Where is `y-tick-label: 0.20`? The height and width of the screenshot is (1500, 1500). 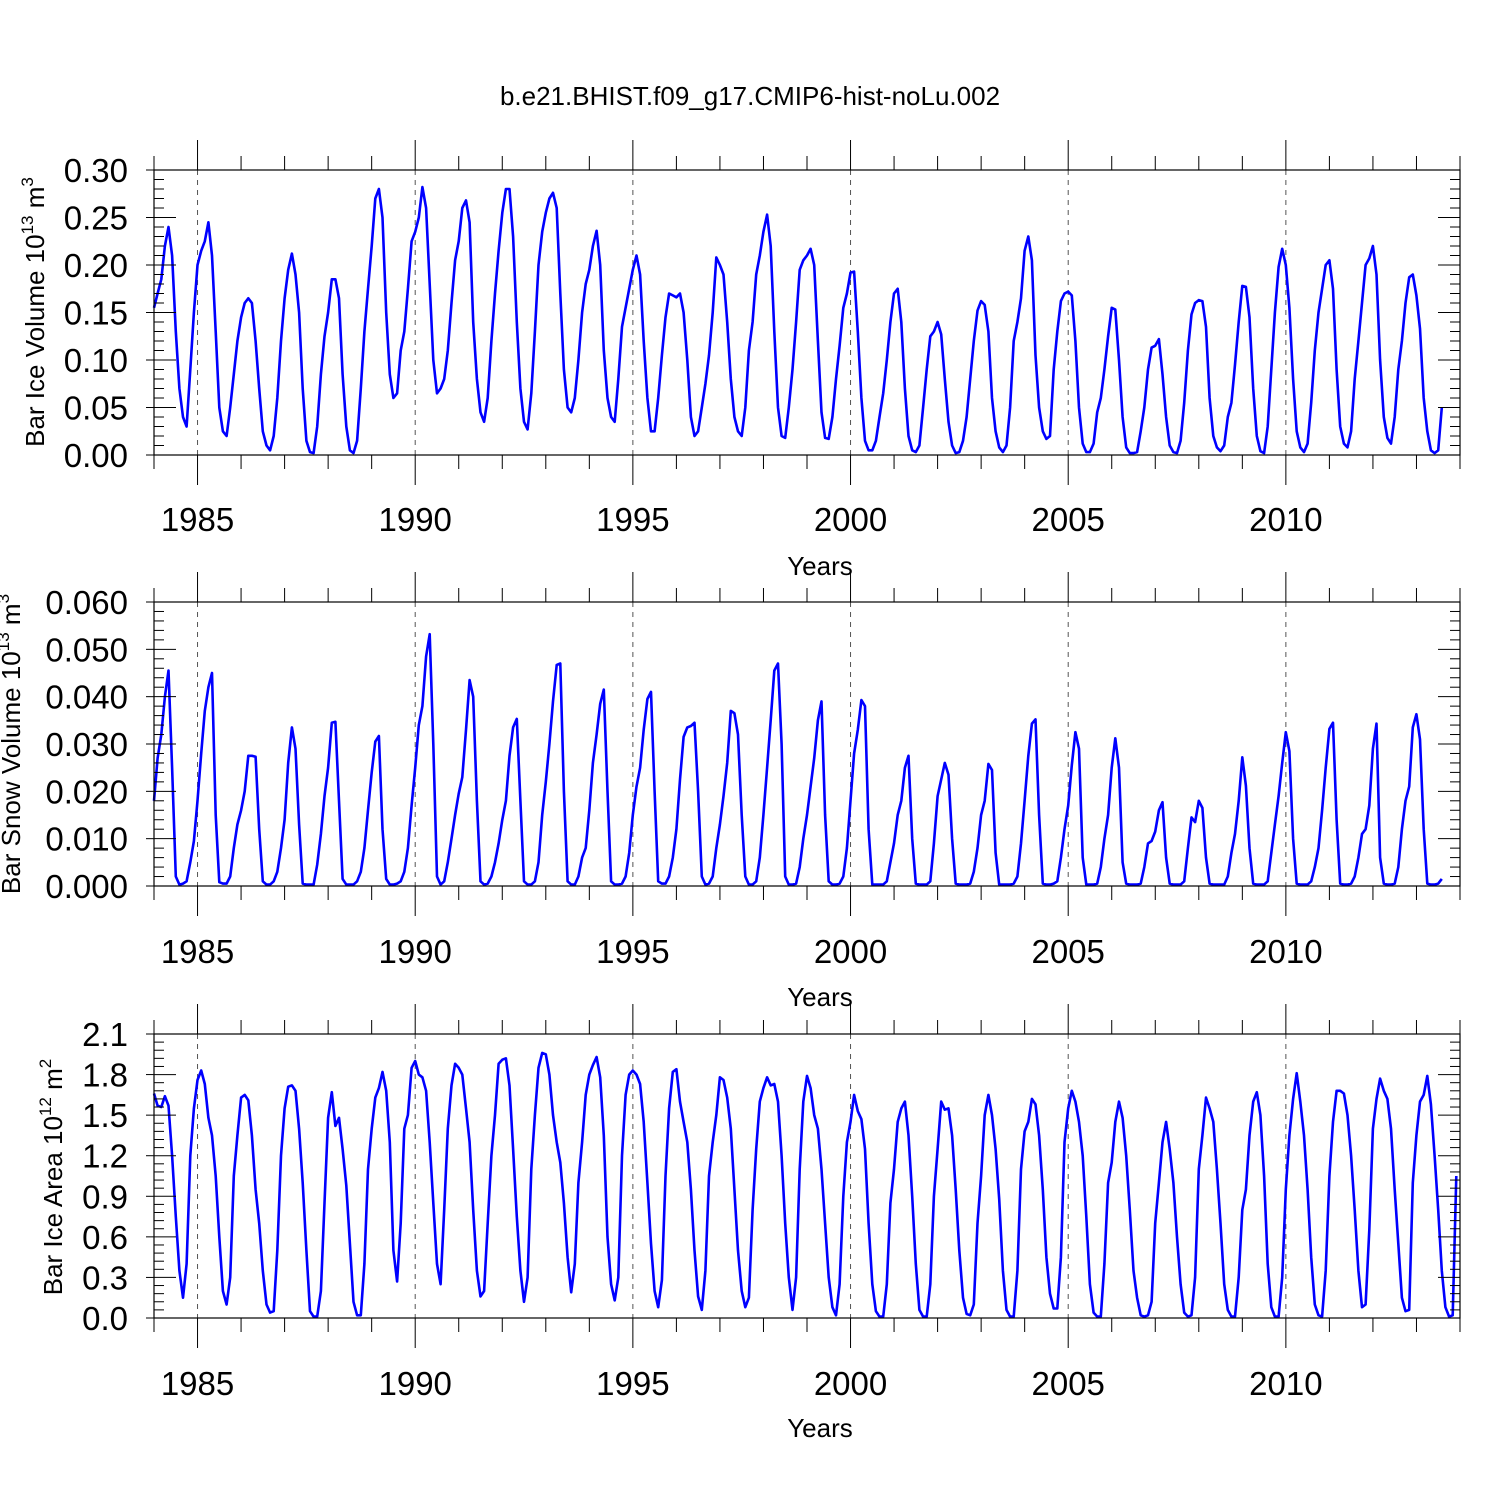 y-tick-label: 0.20 is located at coordinates (96, 265).